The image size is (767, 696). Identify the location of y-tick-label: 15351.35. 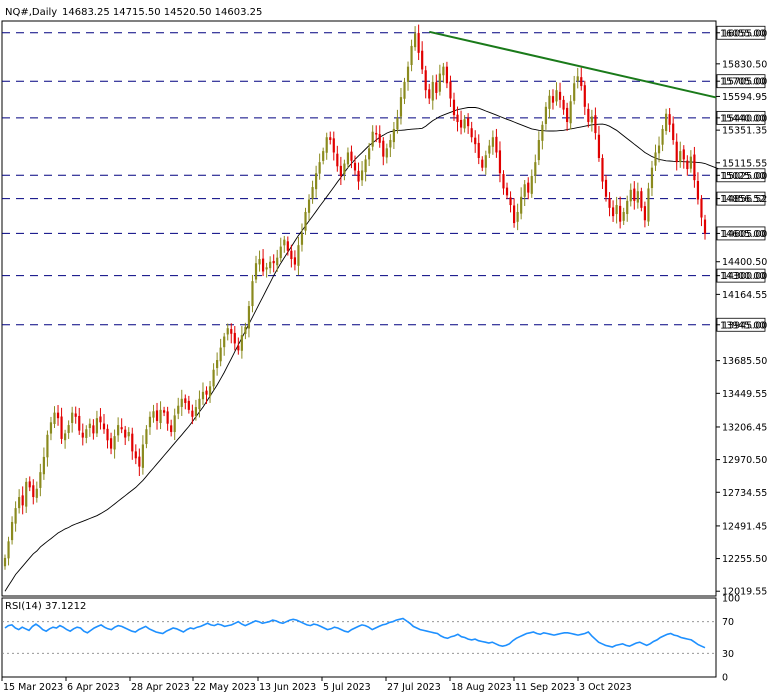
(744, 131).